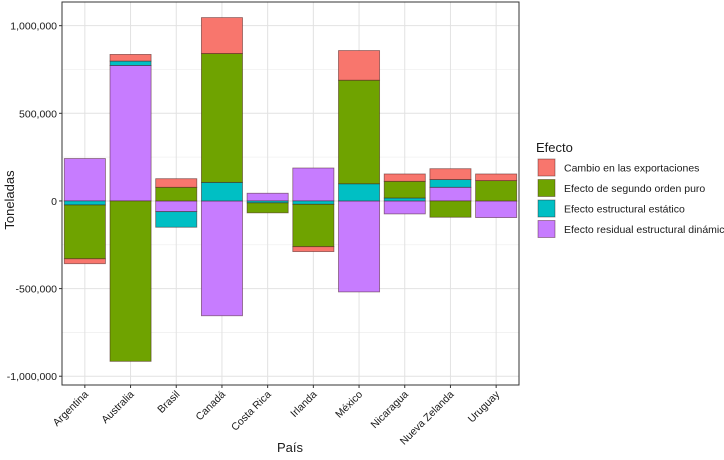 The height and width of the screenshot is (460, 724). I want to click on bar-méxico-4, so click(359, 246).